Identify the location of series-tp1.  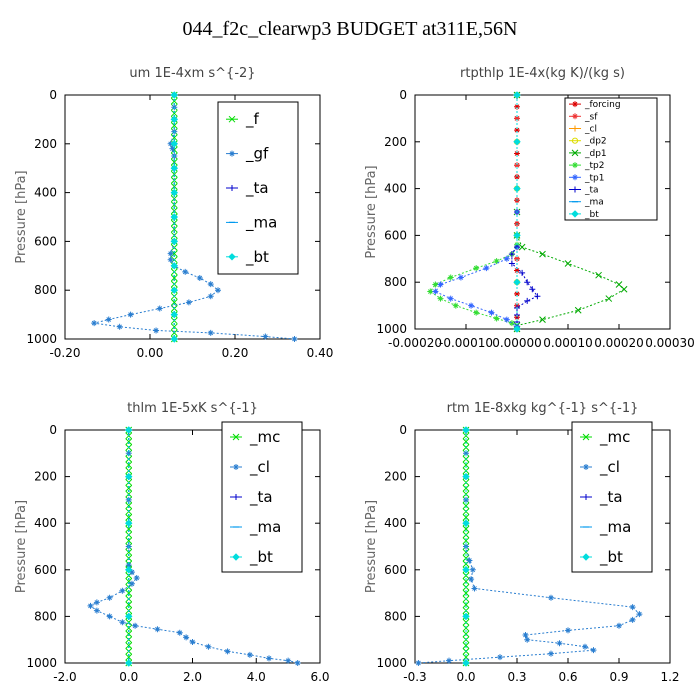
(476, 212).